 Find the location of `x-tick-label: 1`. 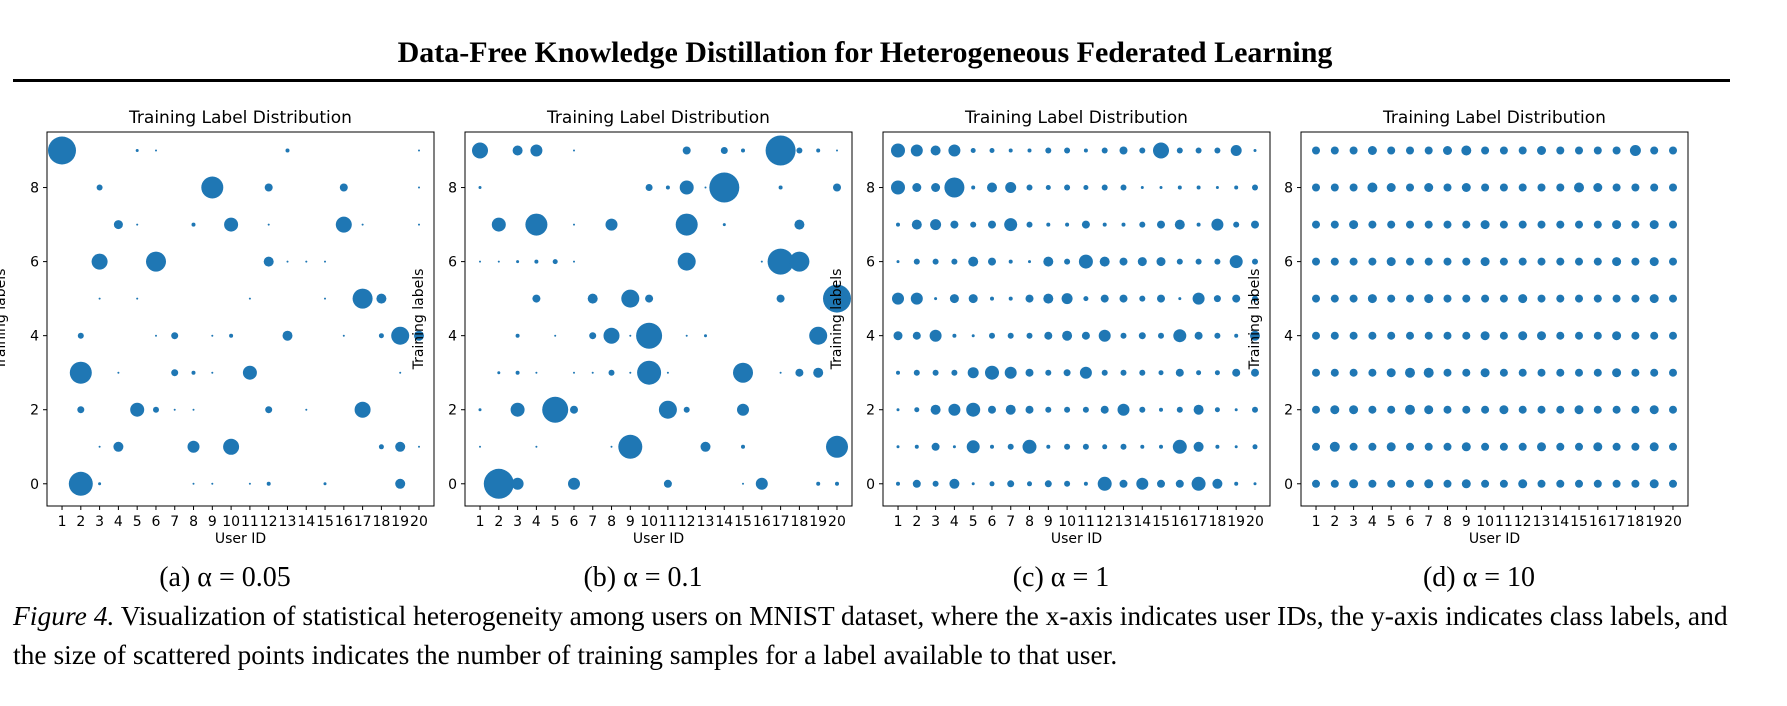

x-tick-label: 1 is located at coordinates (1316, 522).